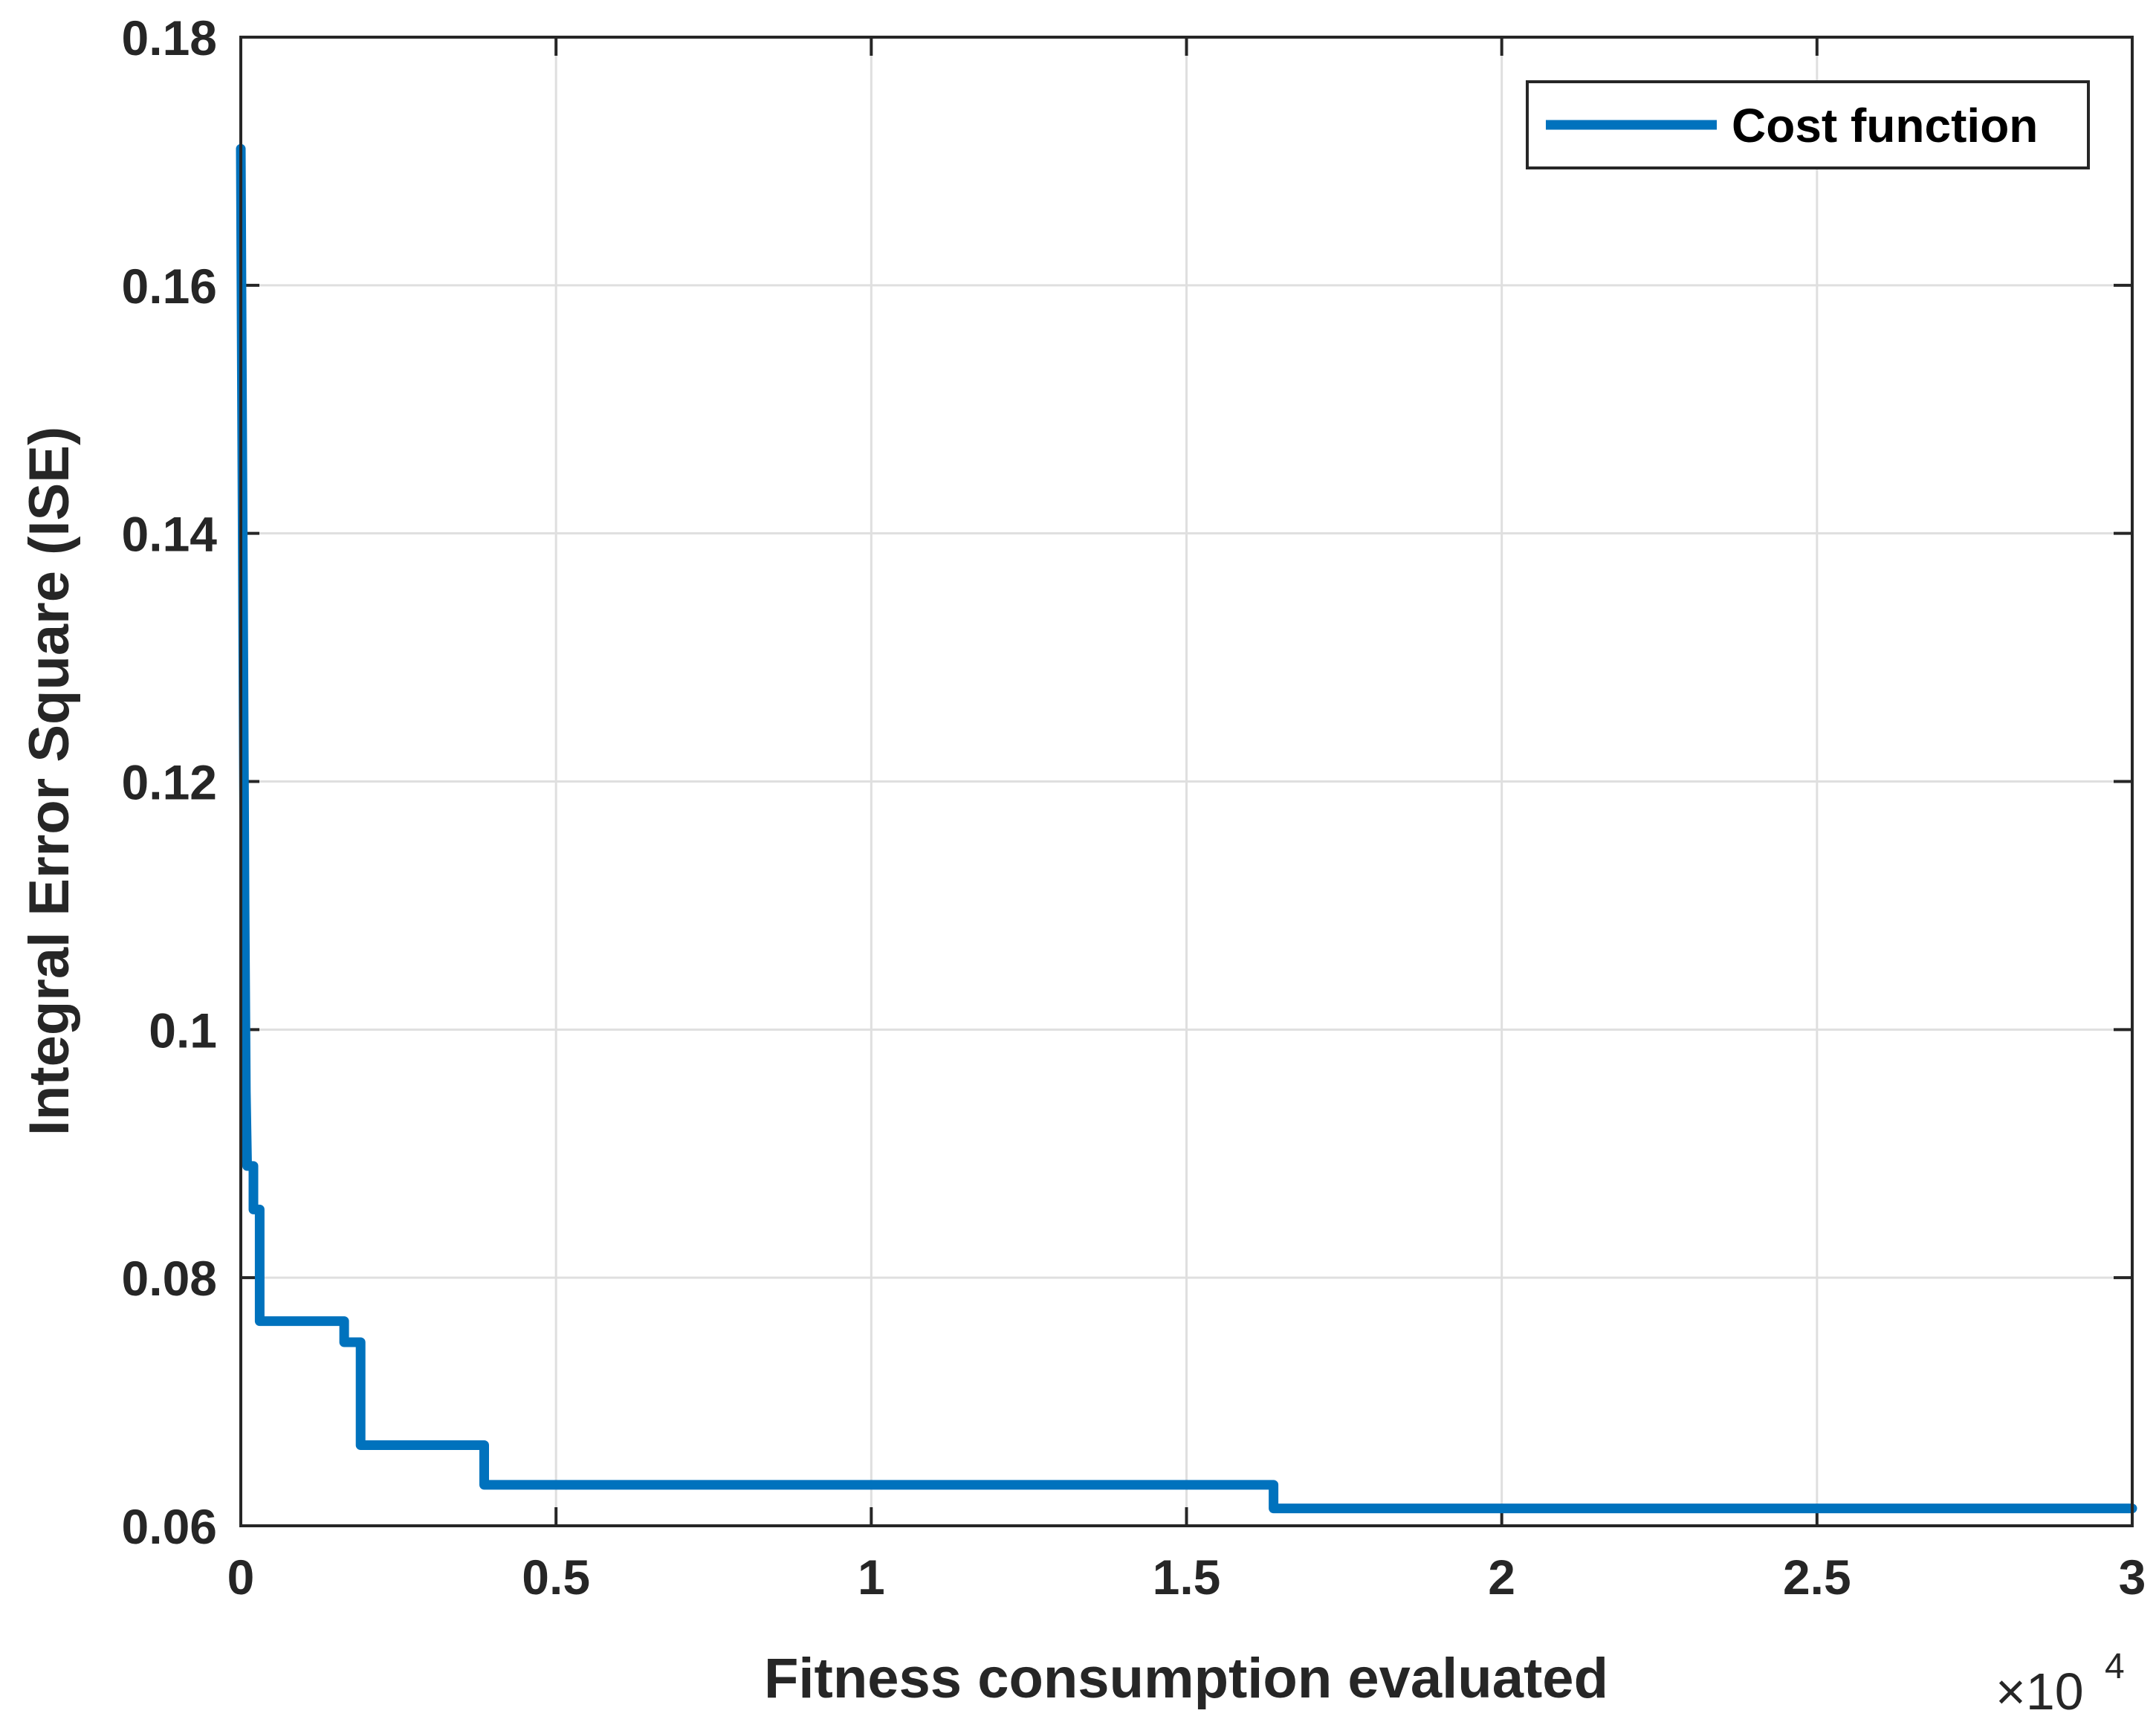 This screenshot has width=2156, height=1722. Describe the element at coordinates (169, 782) in the screenshot. I see `y-tick-label: 0.12` at that location.